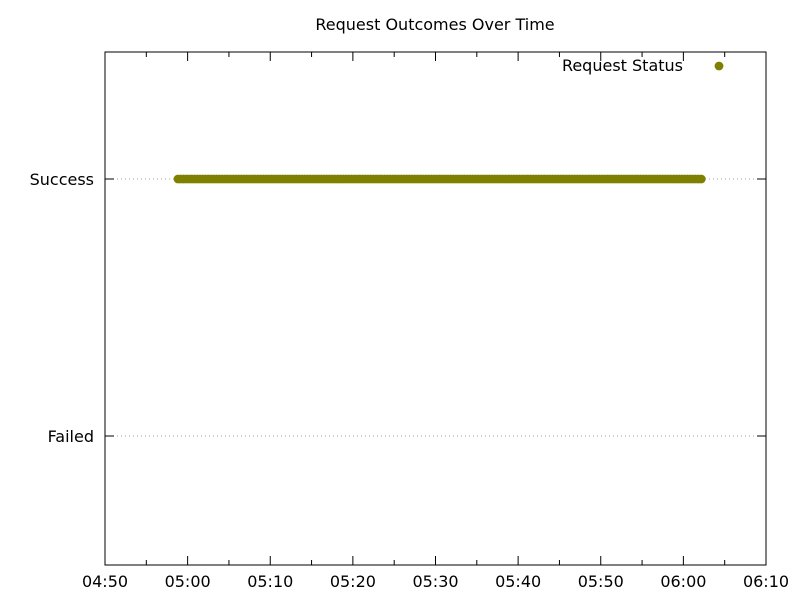  I want to click on x-tick-label: 05:30, so click(435, 581).